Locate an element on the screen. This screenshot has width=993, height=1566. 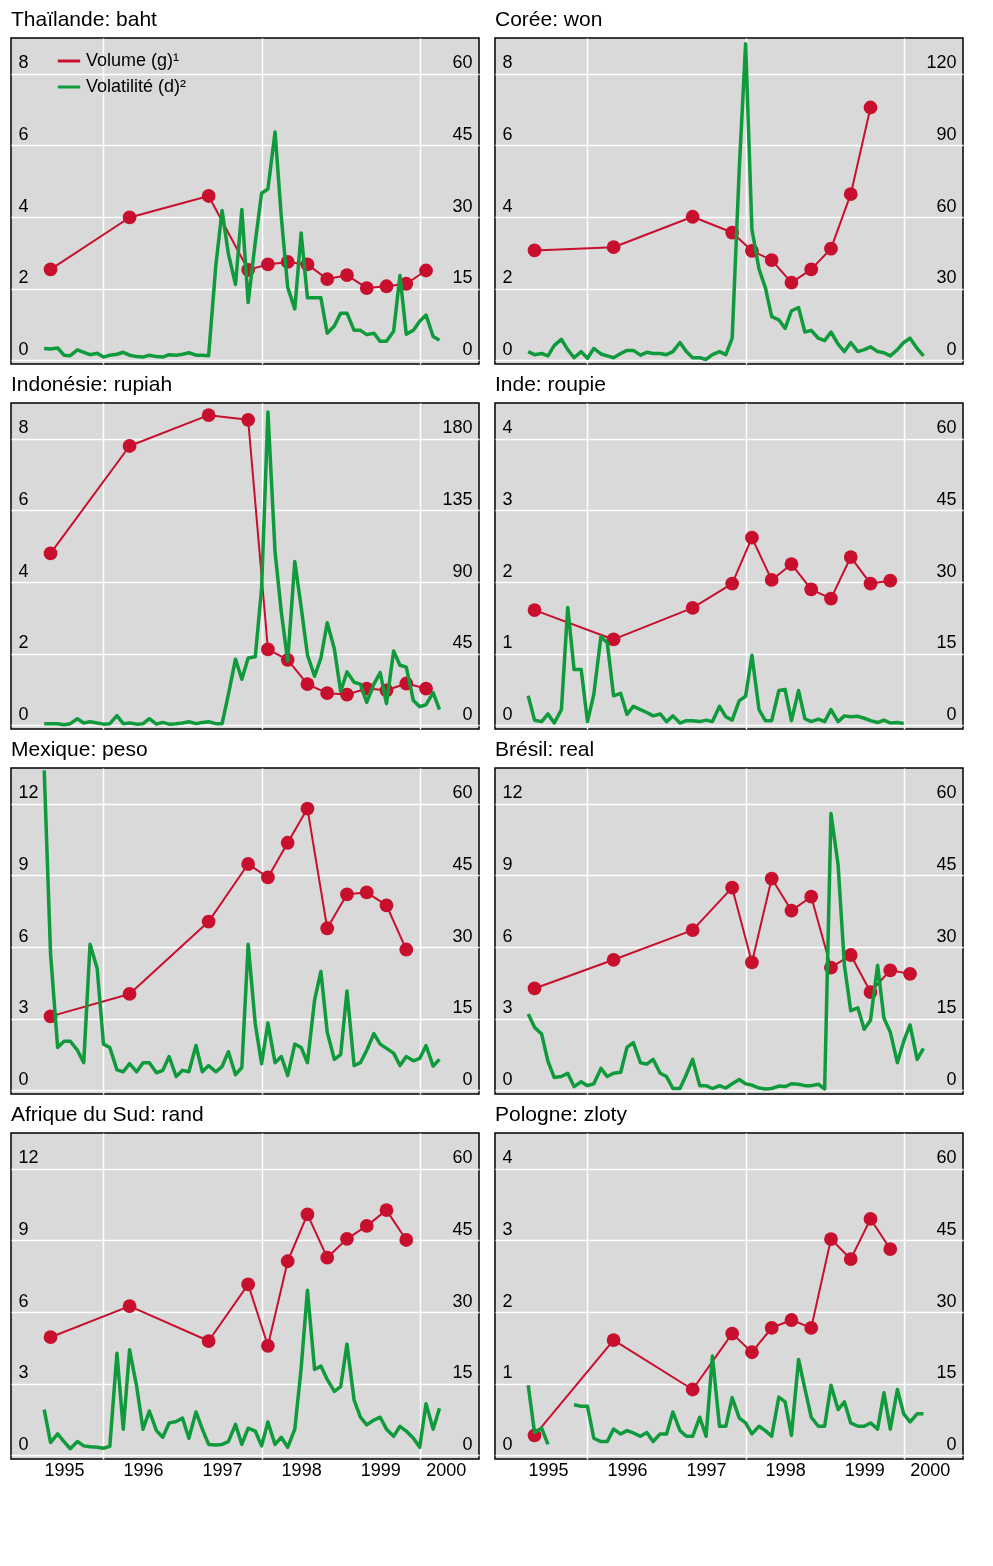
chart-title: Indonésie: rupiah is located at coordinates (92, 383).